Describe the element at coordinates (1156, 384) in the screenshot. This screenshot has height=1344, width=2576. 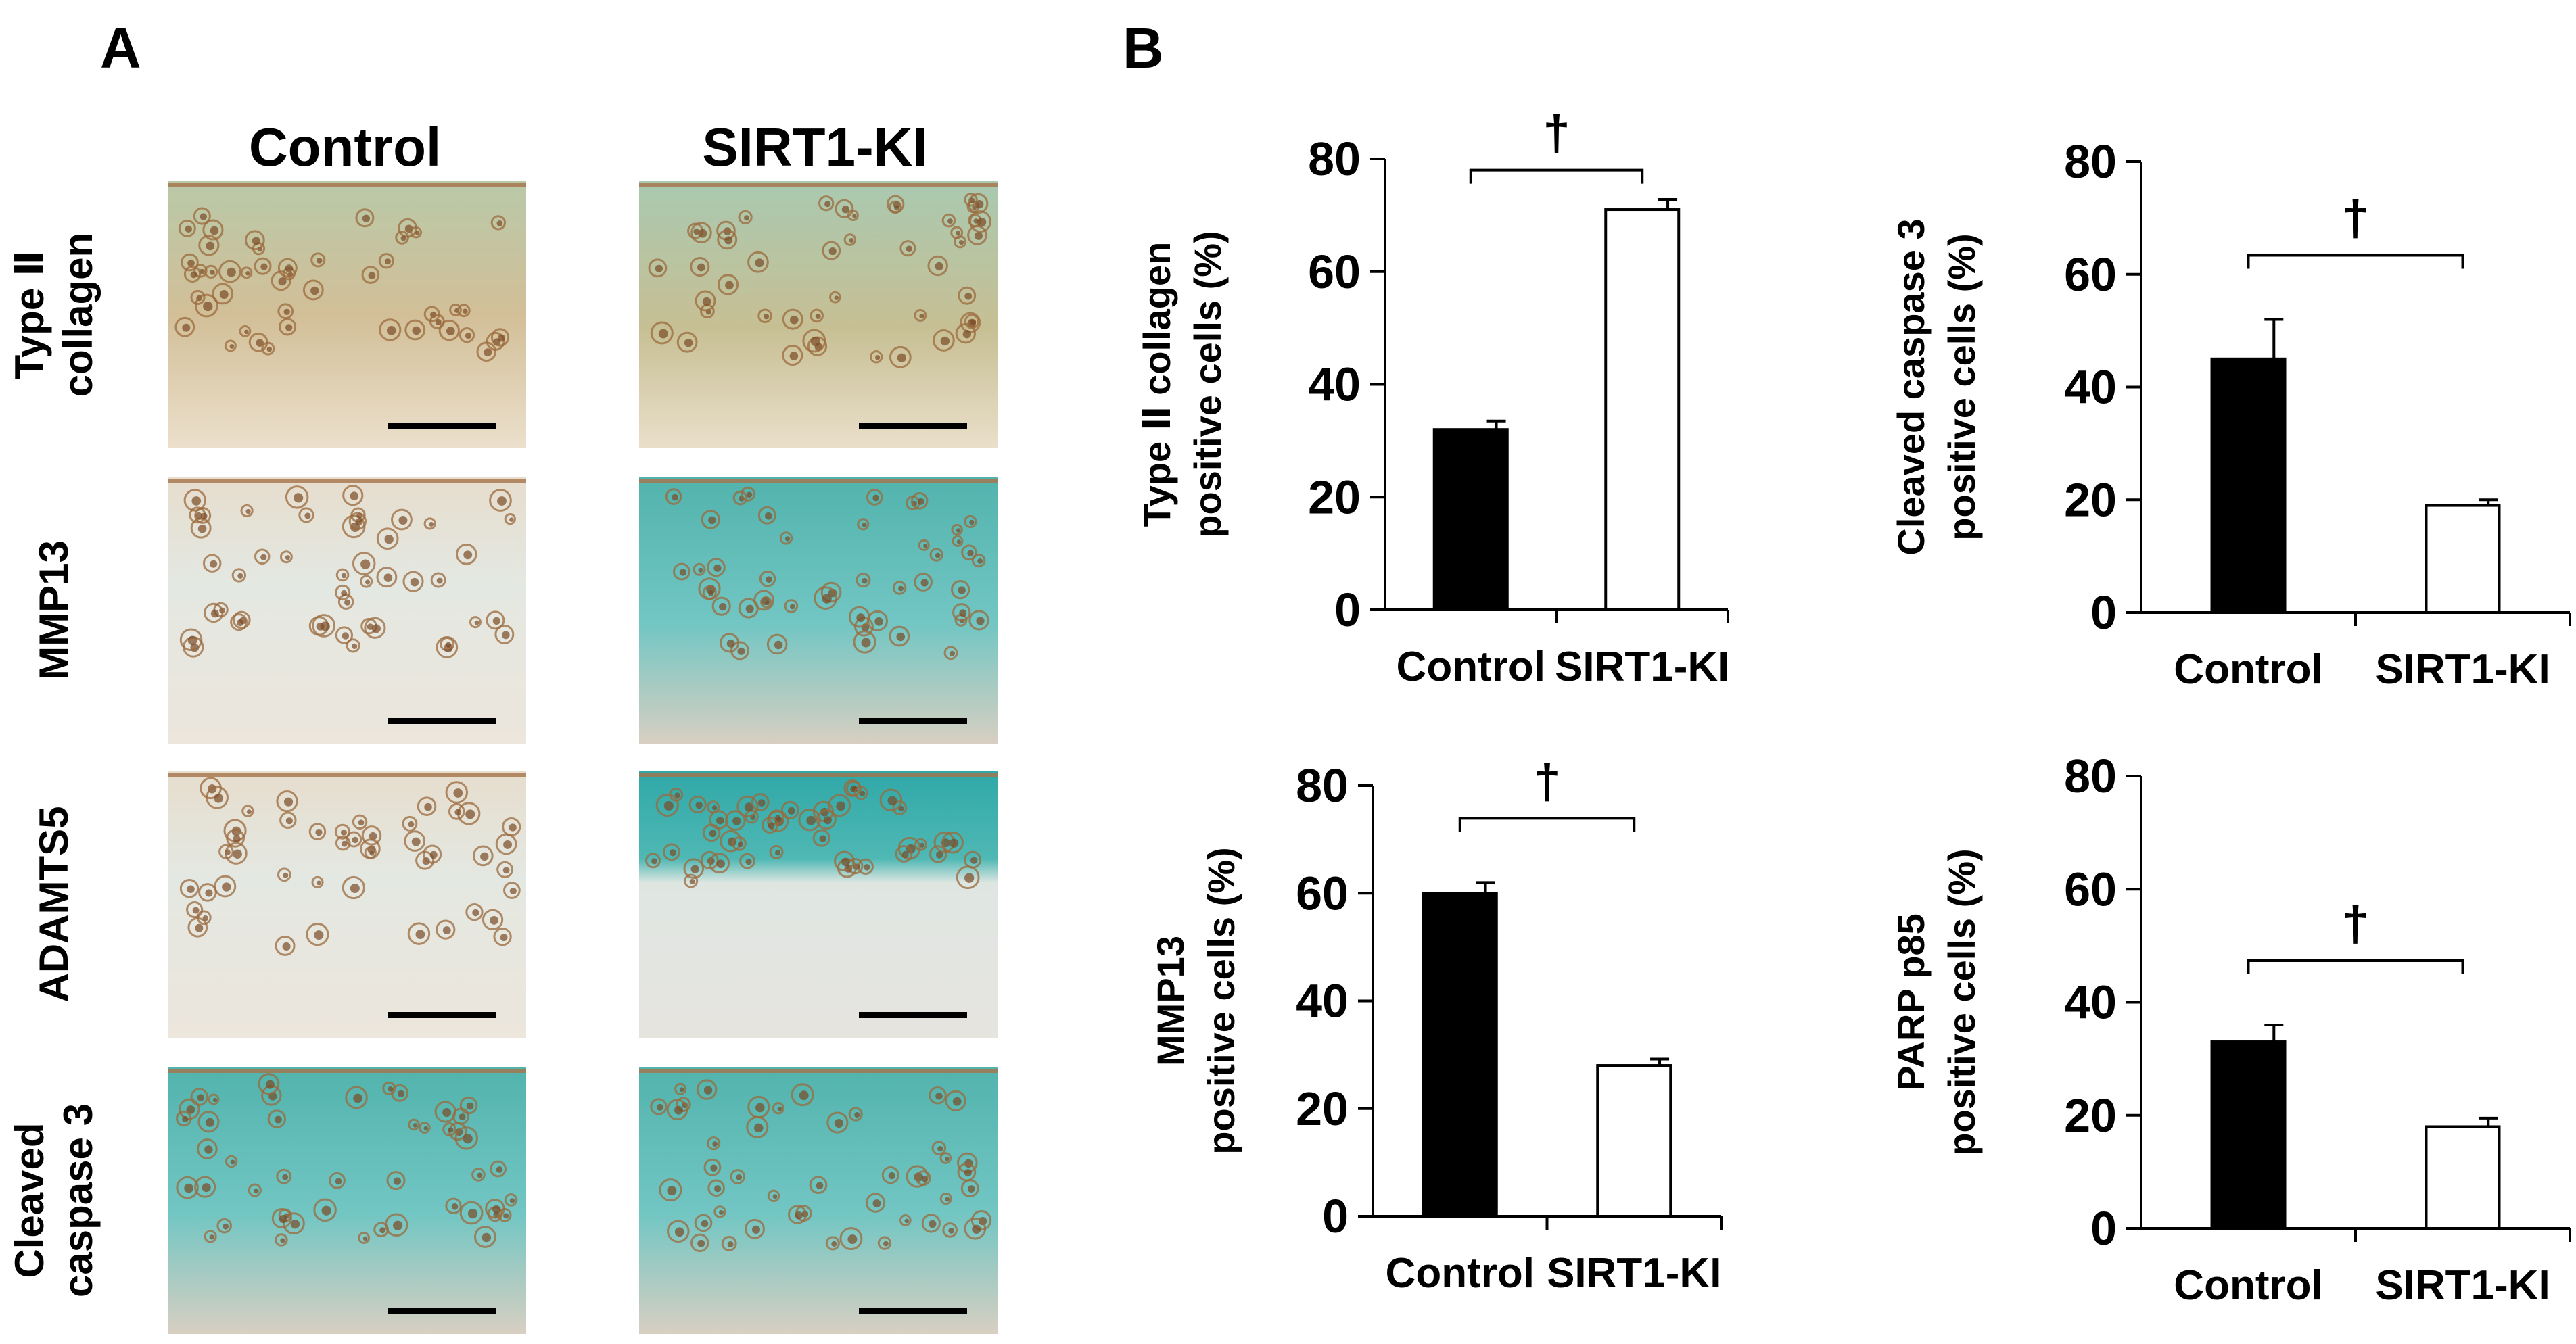
I see `y-axis-label: Type Ⅱ collagen` at that location.